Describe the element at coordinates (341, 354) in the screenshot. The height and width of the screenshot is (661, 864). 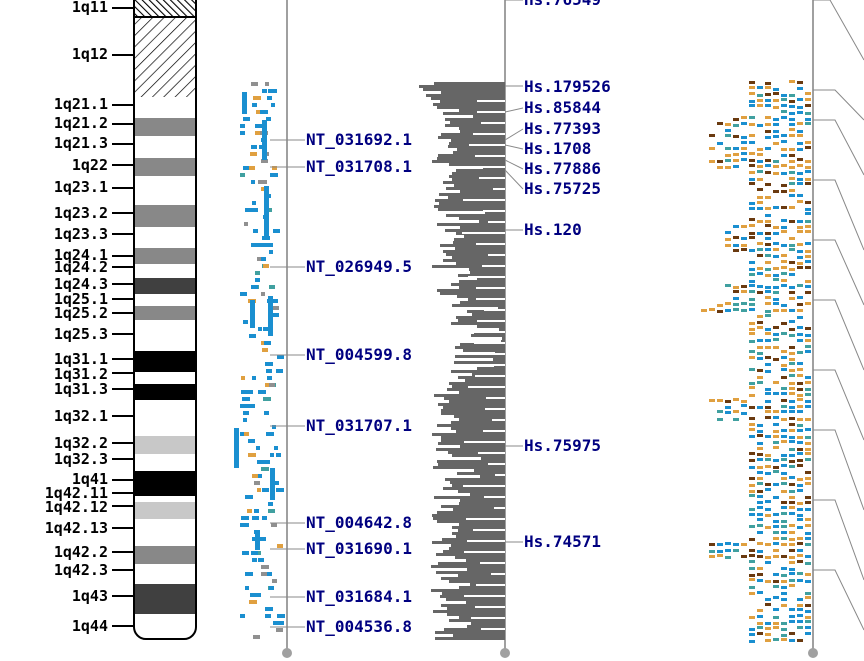
I see `contig-NT_004599-8: NT_004599.8` at that location.